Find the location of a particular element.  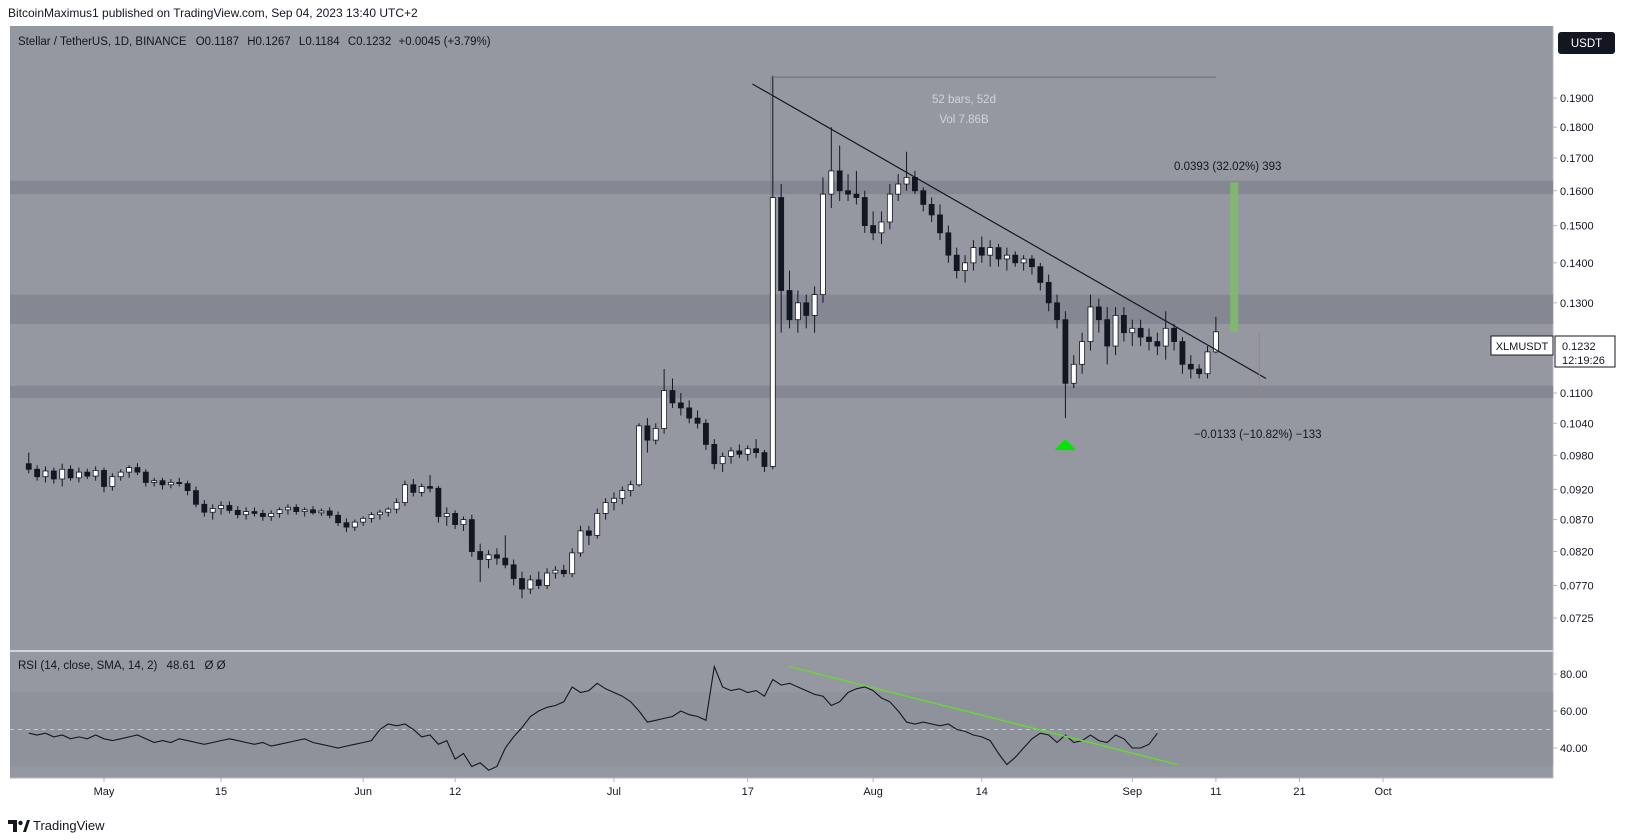

symbol-title: Stellar / TetherUS, 1D, BINANCE is located at coordinates (102, 42).